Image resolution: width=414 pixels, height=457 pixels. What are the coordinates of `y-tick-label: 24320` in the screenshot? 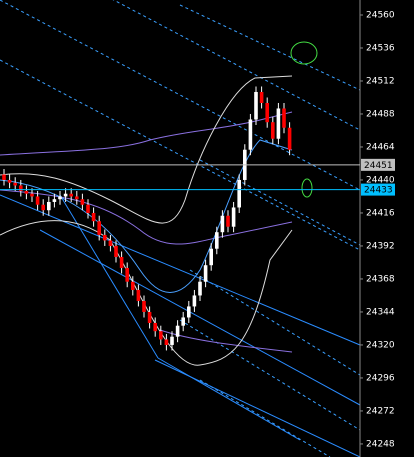 It's located at (380, 345).